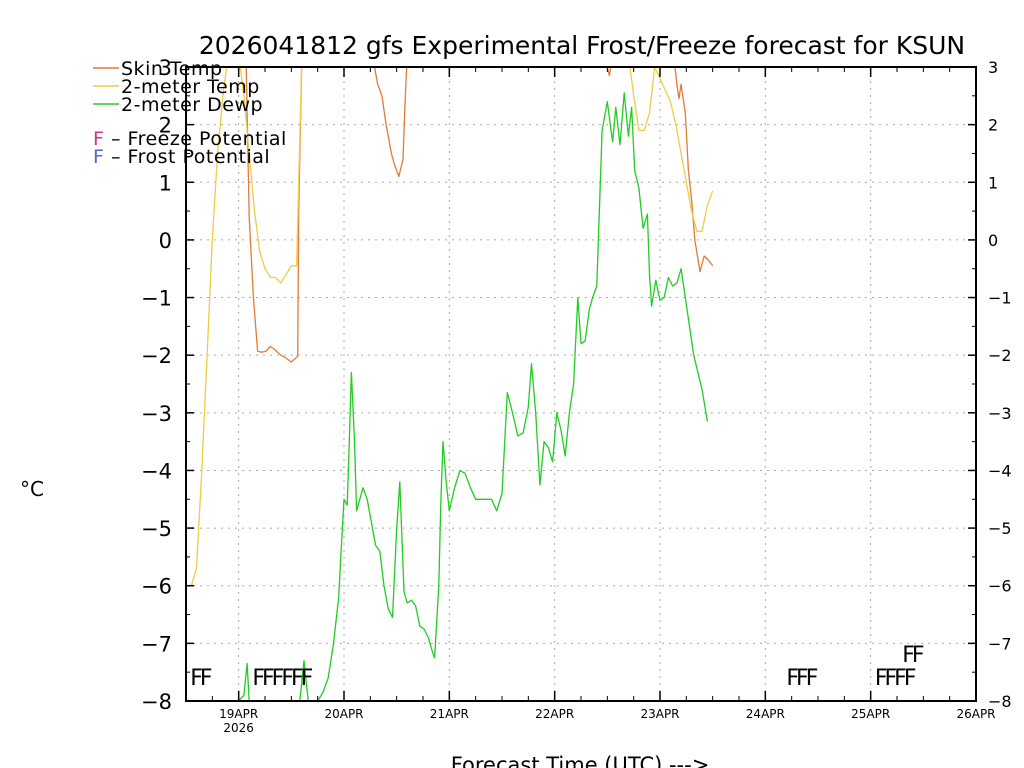 The height and width of the screenshot is (768, 1024). I want to click on y-tick-label-right: 2, so click(993, 125).